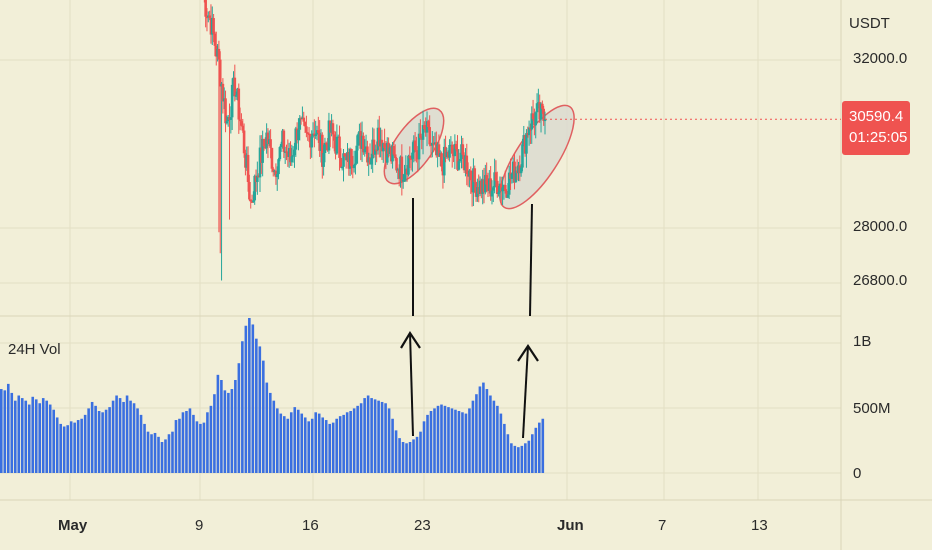  What do you see at coordinates (880, 58) in the screenshot?
I see `price-tick-label: 32000.0` at bounding box center [880, 58].